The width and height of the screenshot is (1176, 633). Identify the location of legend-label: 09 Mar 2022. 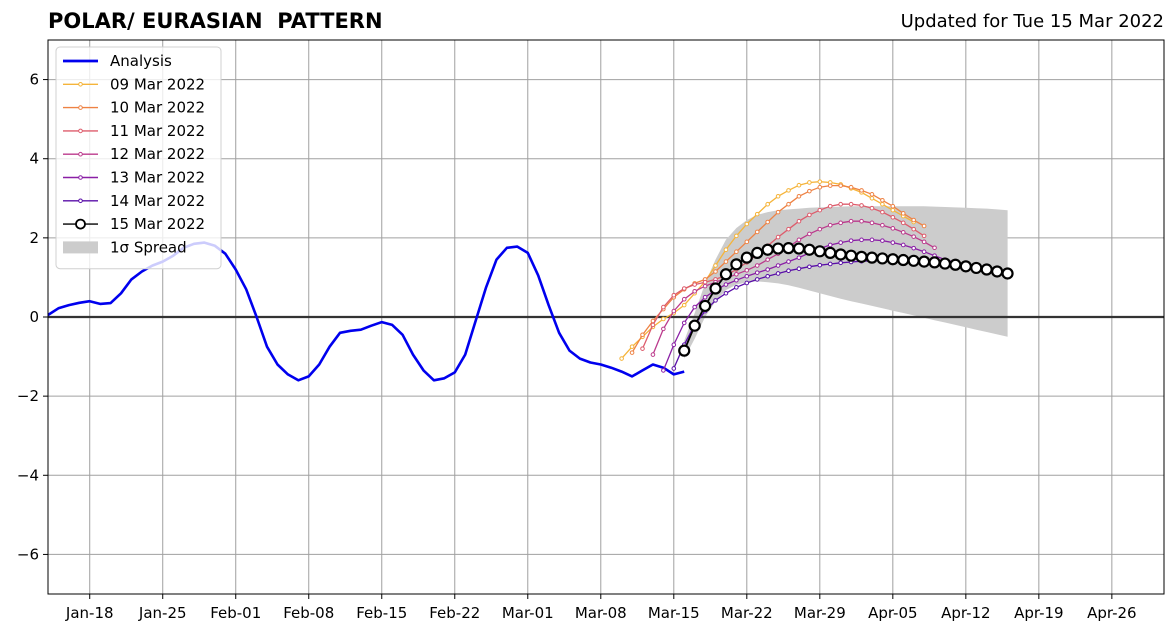
(157, 84).